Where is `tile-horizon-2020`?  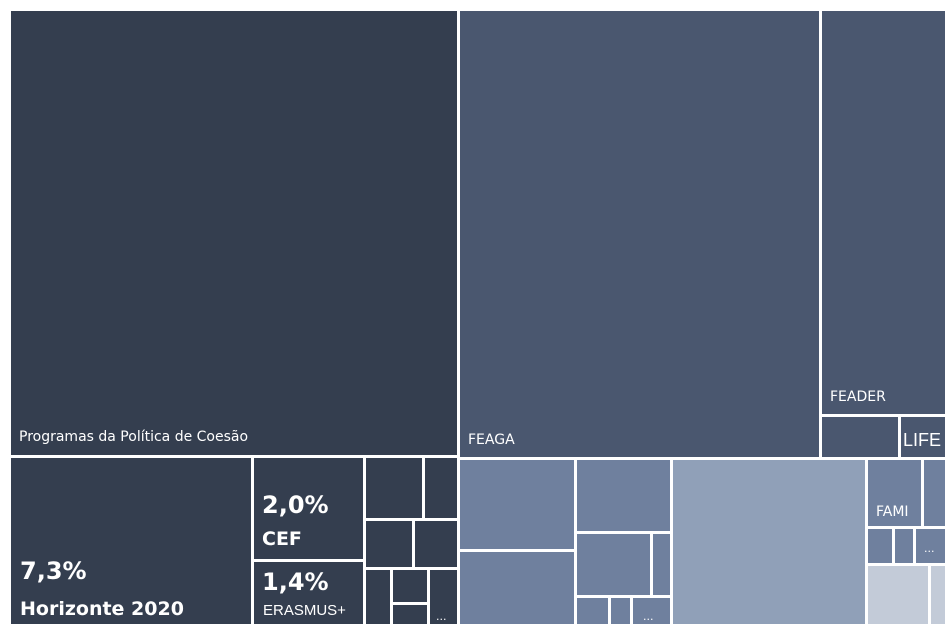
tile-horizon-2020 is located at coordinates (131, 540).